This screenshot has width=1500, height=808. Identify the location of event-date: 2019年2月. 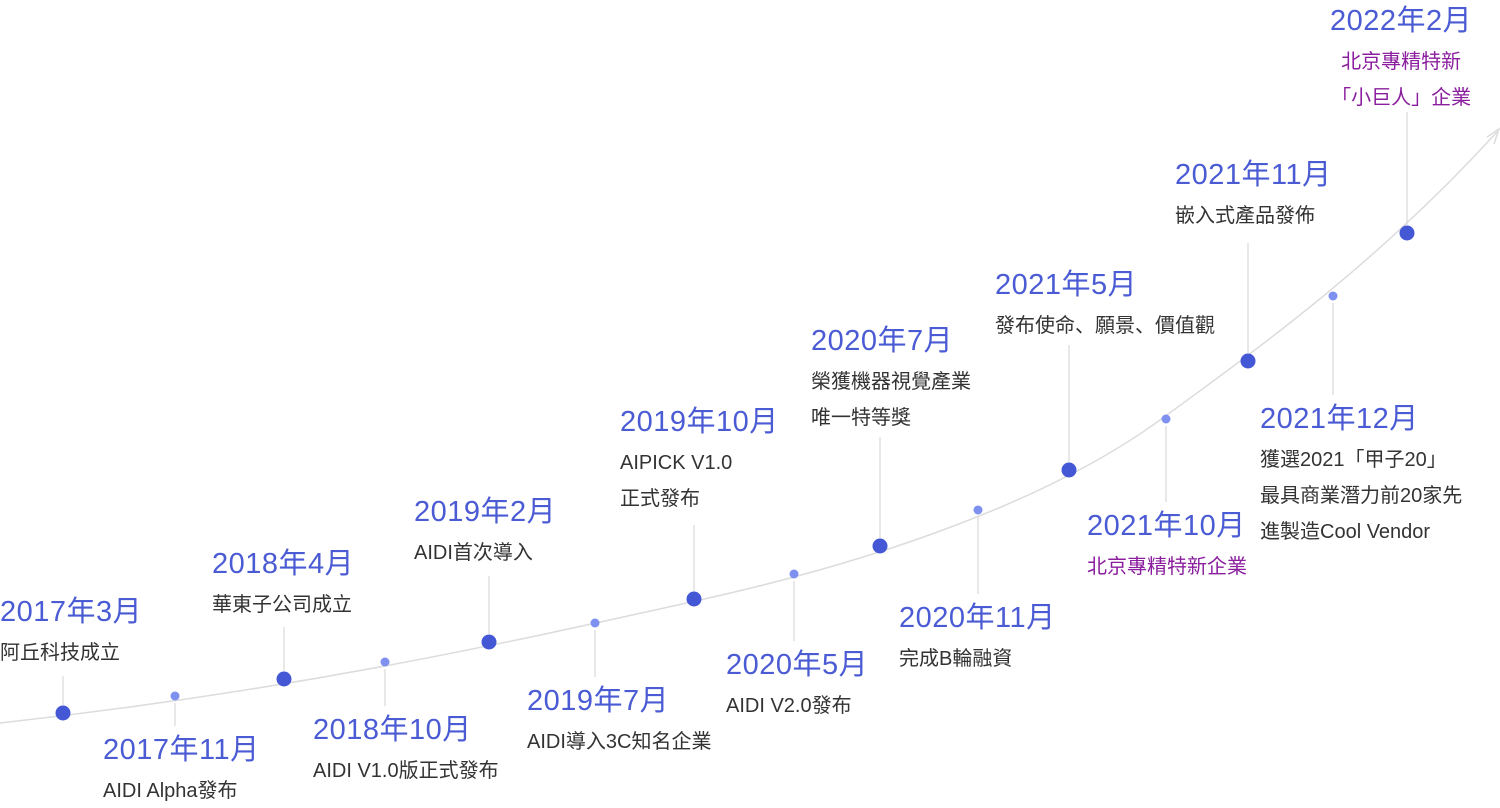
(485, 512).